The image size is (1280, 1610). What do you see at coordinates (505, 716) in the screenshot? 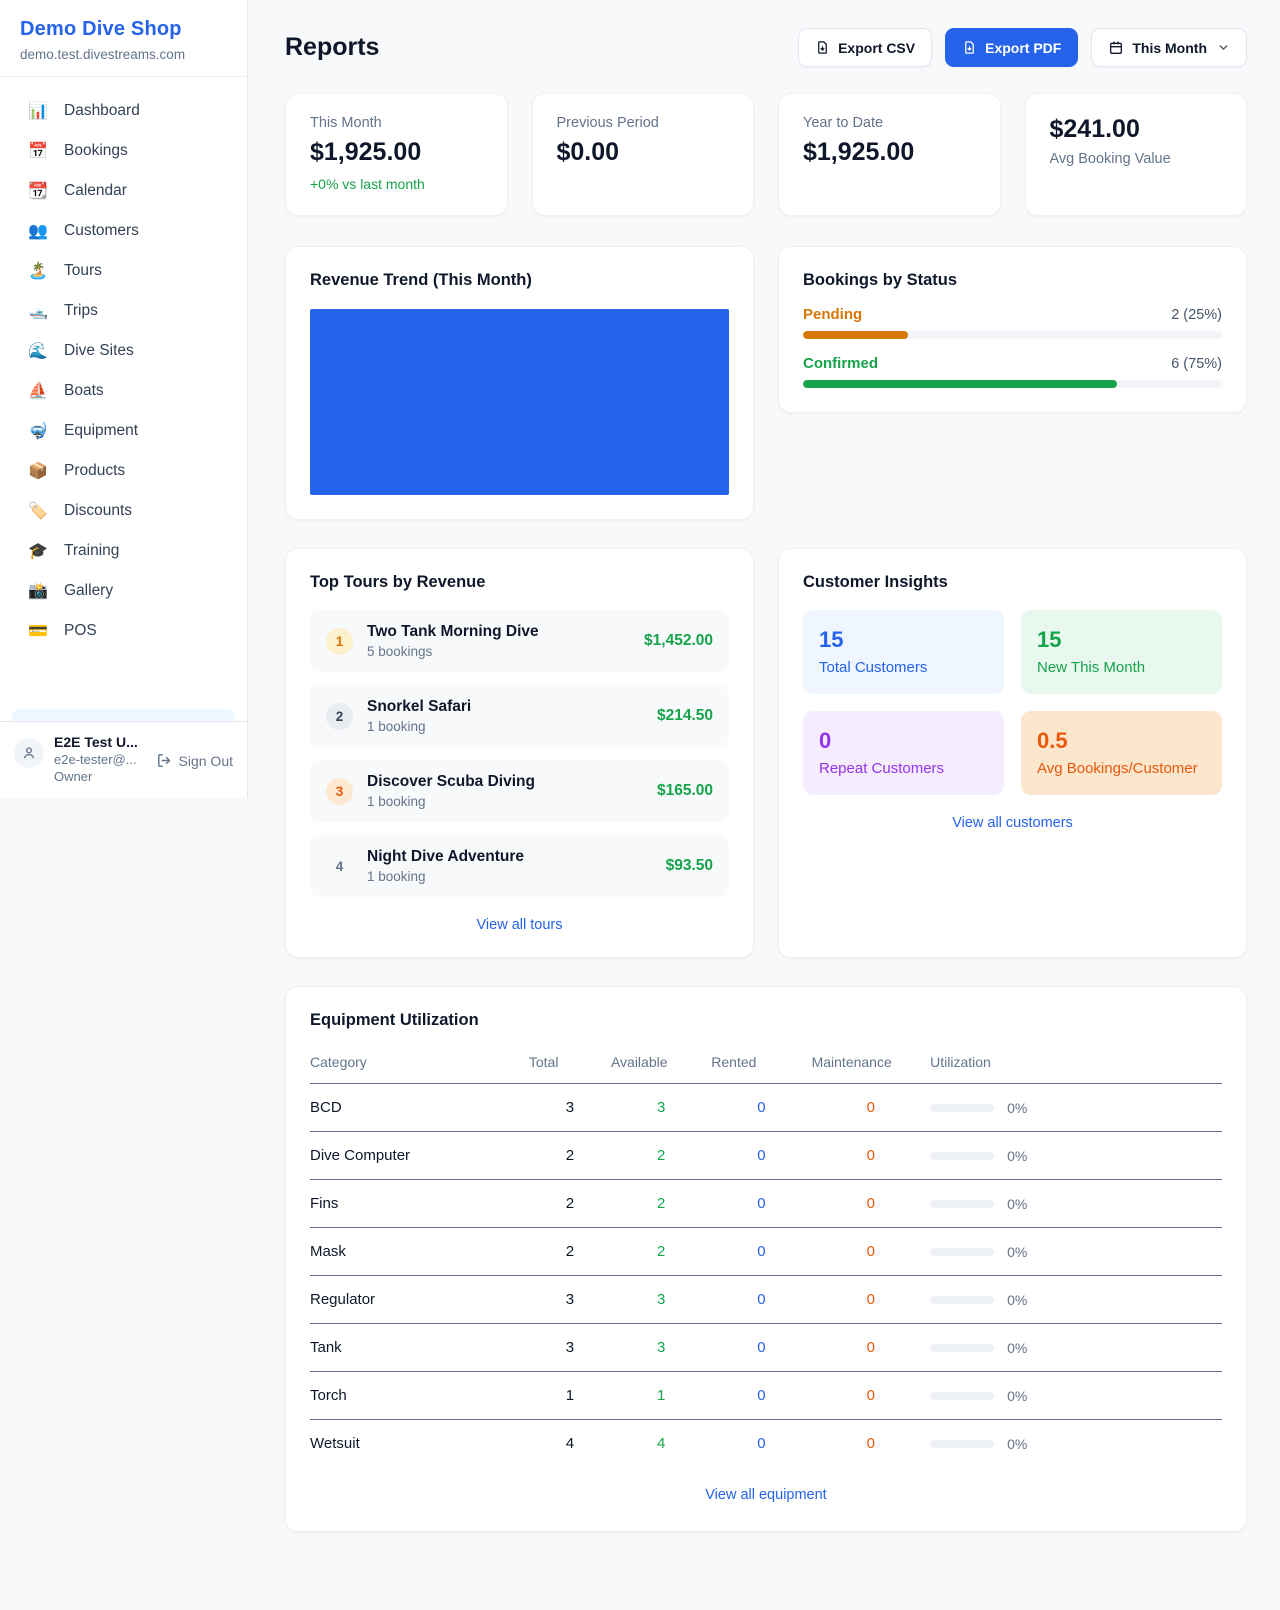
I see `tour-info: Snorkel Safari 1 booking` at bounding box center [505, 716].